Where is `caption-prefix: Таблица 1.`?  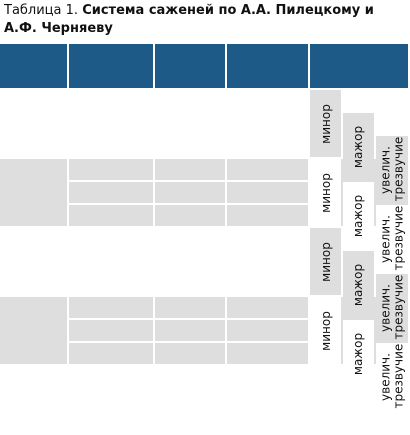 caption-prefix: Таблица 1. is located at coordinates (41, 10).